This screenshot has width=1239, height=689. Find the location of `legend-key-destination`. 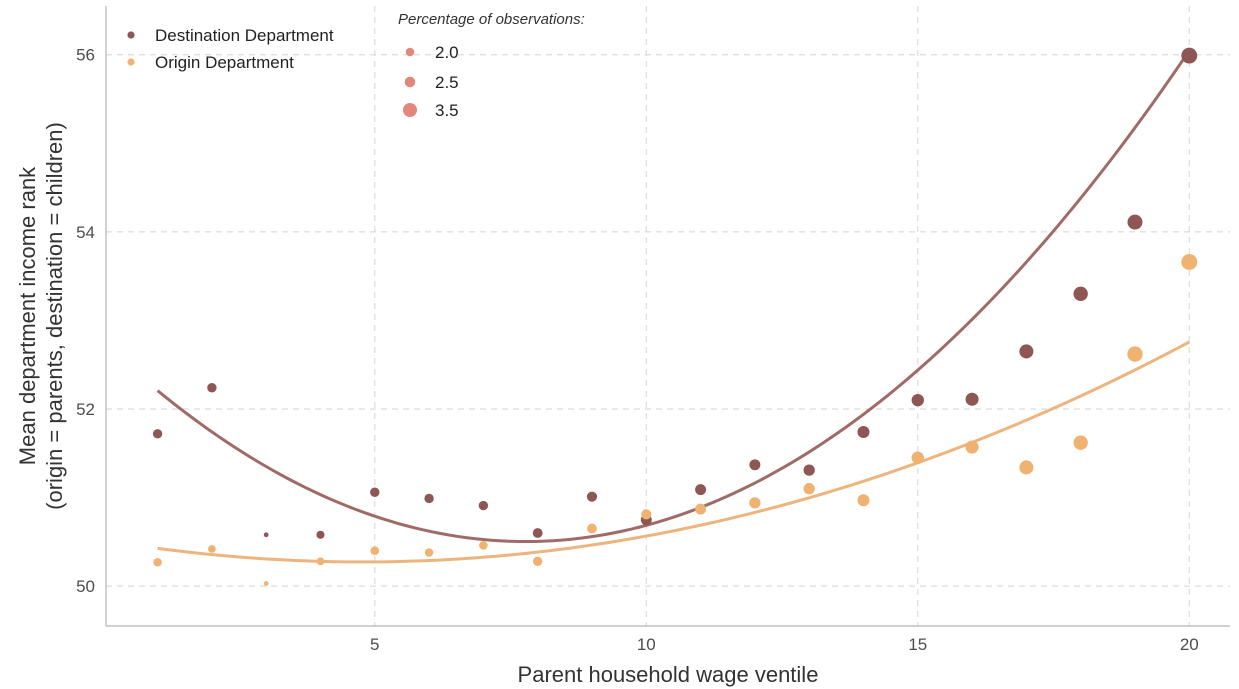

legend-key-destination is located at coordinates (131, 35).